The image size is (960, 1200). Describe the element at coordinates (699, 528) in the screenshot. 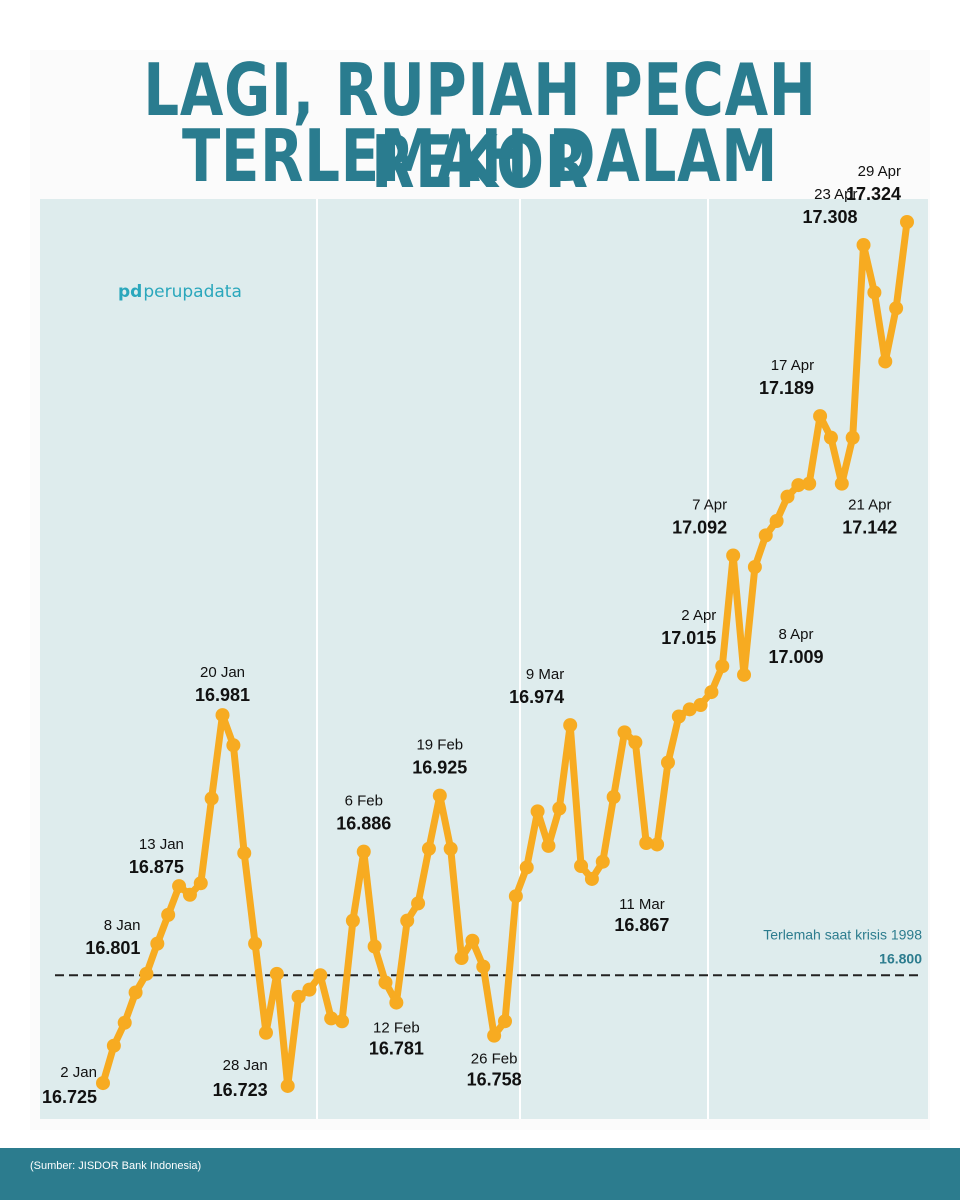

I see `annotation-value: 17.092` at that location.